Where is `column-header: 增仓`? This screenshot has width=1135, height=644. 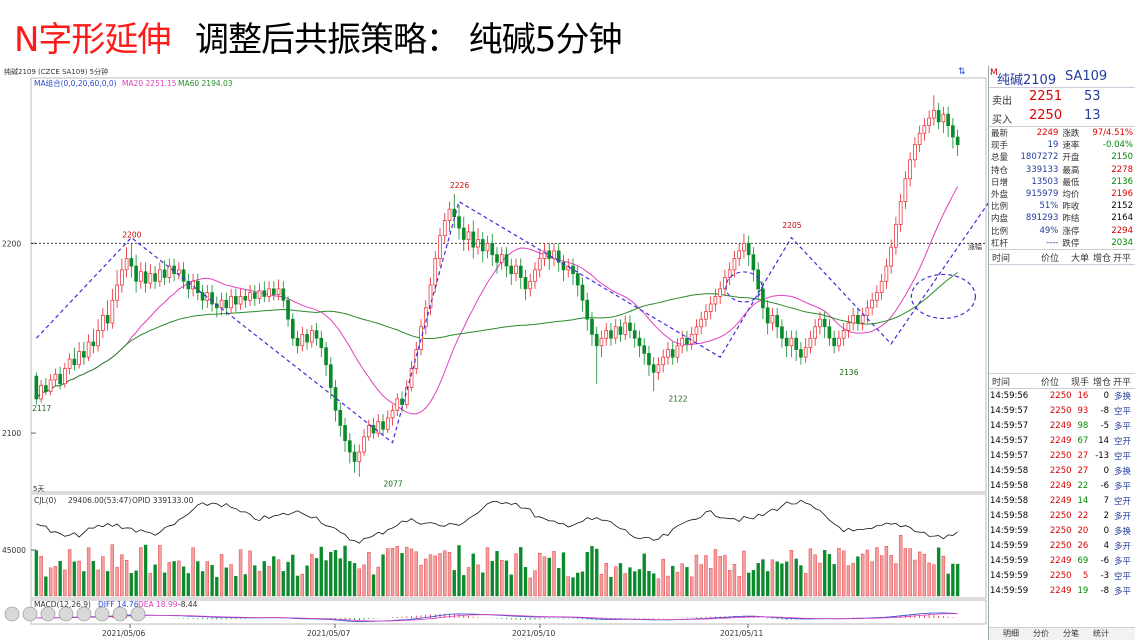 column-header: 增仓 is located at coordinates (1102, 382).